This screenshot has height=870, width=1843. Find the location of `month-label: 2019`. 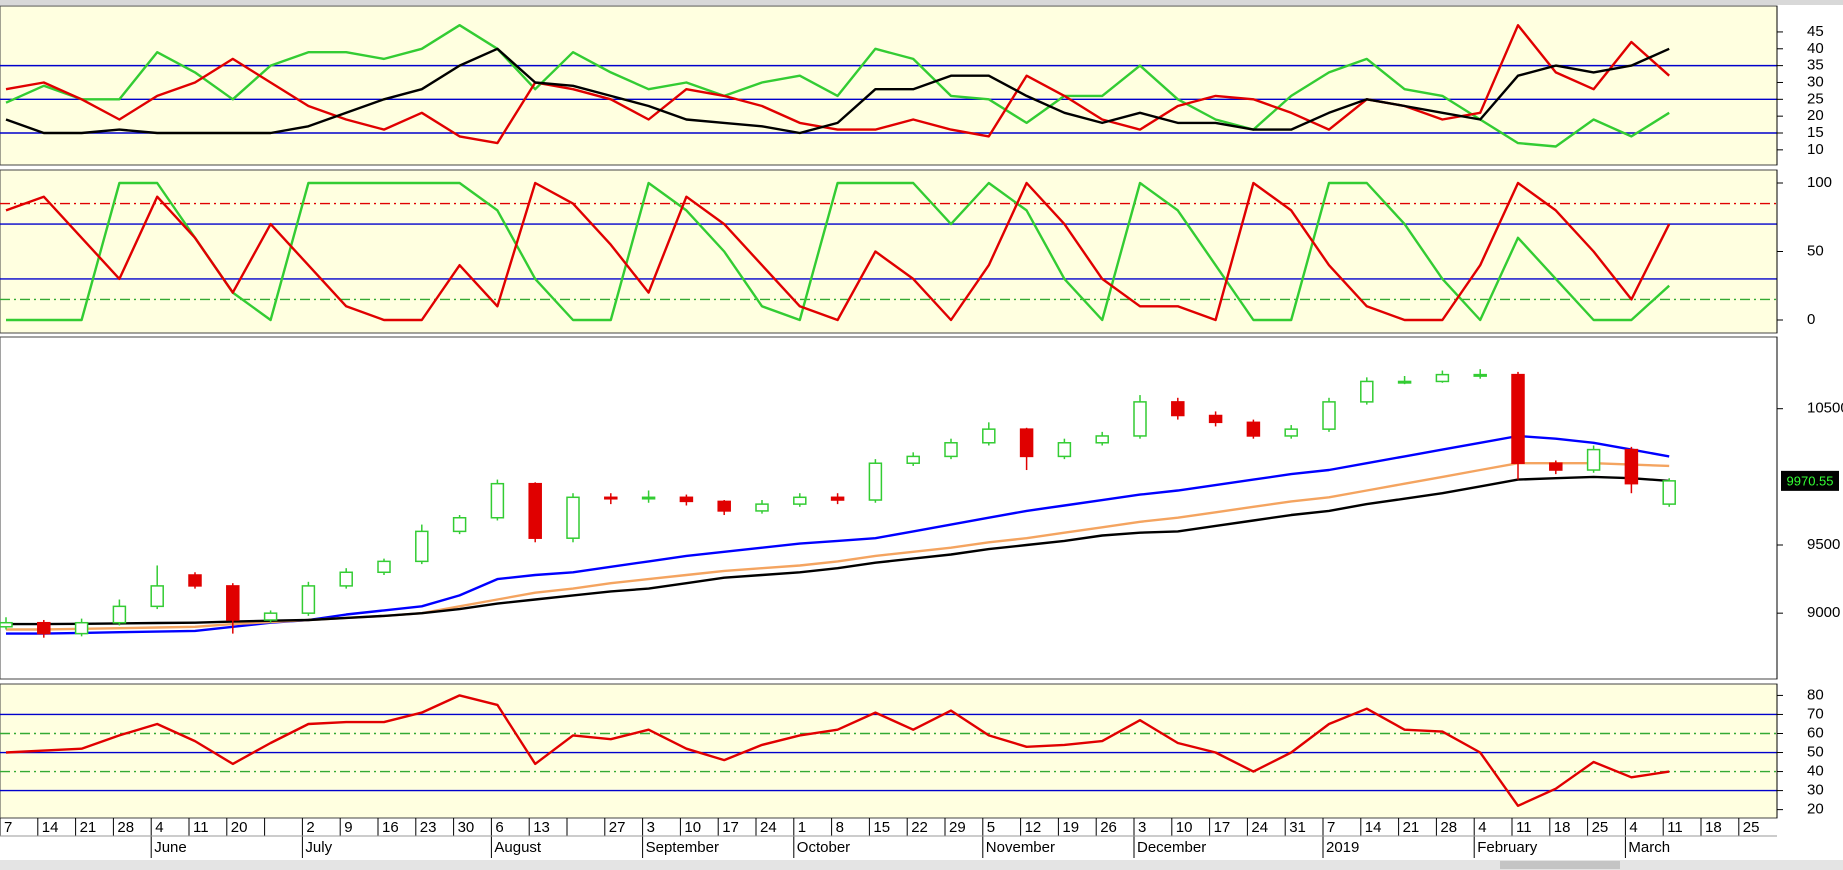

month-label: 2019 is located at coordinates (1342, 847).